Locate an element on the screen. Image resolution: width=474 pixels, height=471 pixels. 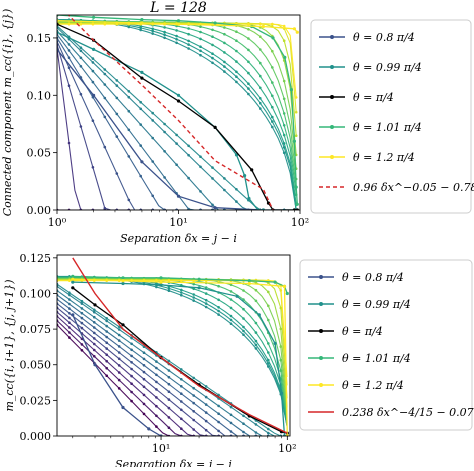
x-tick-label: 10¹ is located at coordinates (161, 448).